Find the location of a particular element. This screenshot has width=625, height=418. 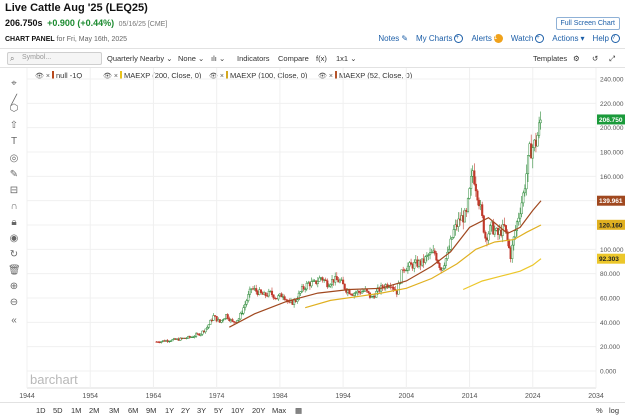

trash-icon: 🗑︎ is located at coordinates (14, 270).